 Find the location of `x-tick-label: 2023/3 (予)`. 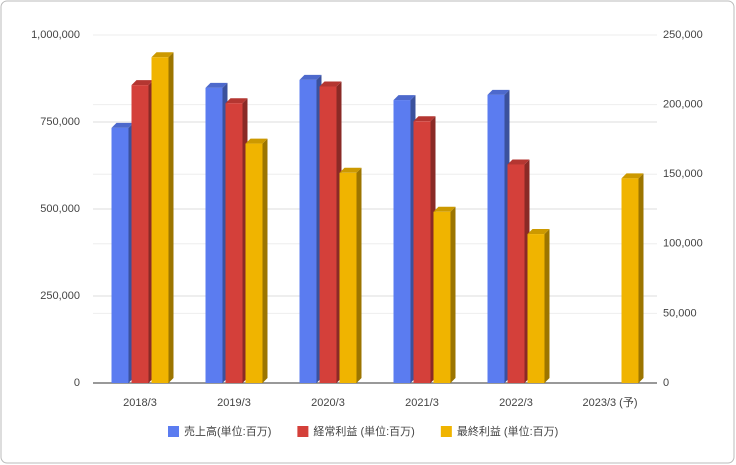

x-tick-label: 2023/3 (予) is located at coordinates (609, 402).